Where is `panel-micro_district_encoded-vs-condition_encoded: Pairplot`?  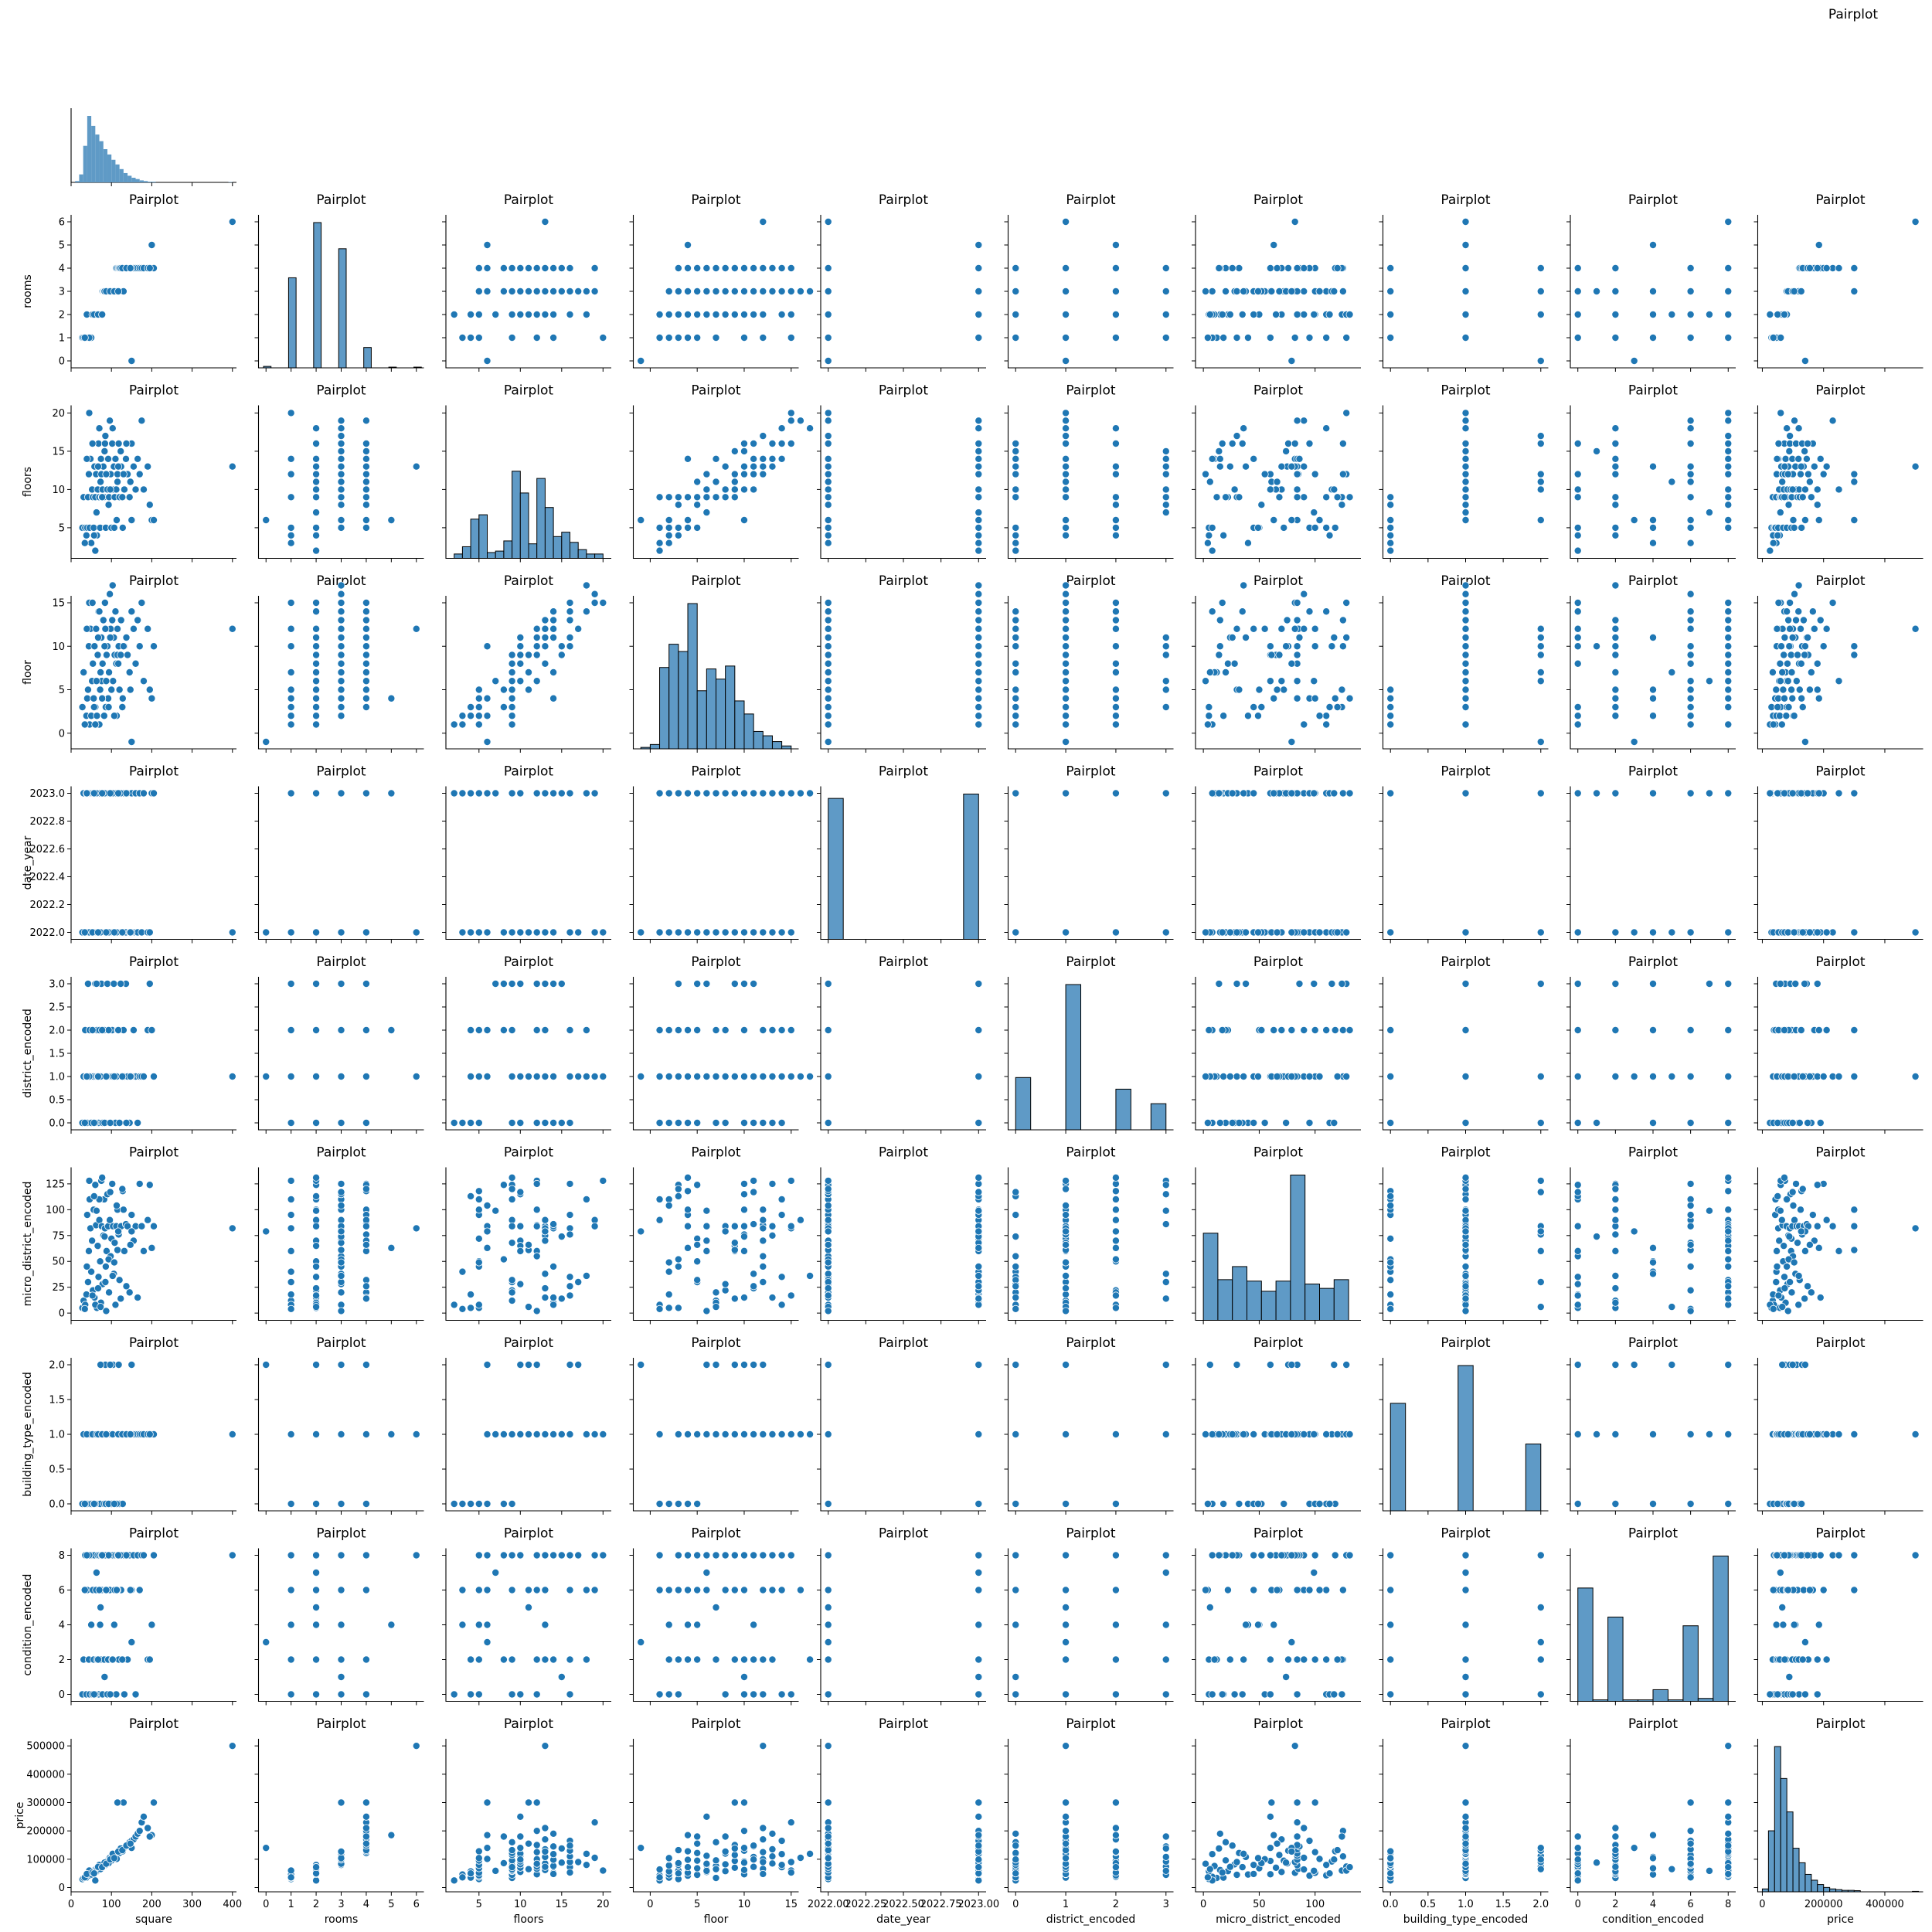
panel-micro_district_encoded-vs-condition_encoded: Pairplot is located at coordinates (1651, 1235).